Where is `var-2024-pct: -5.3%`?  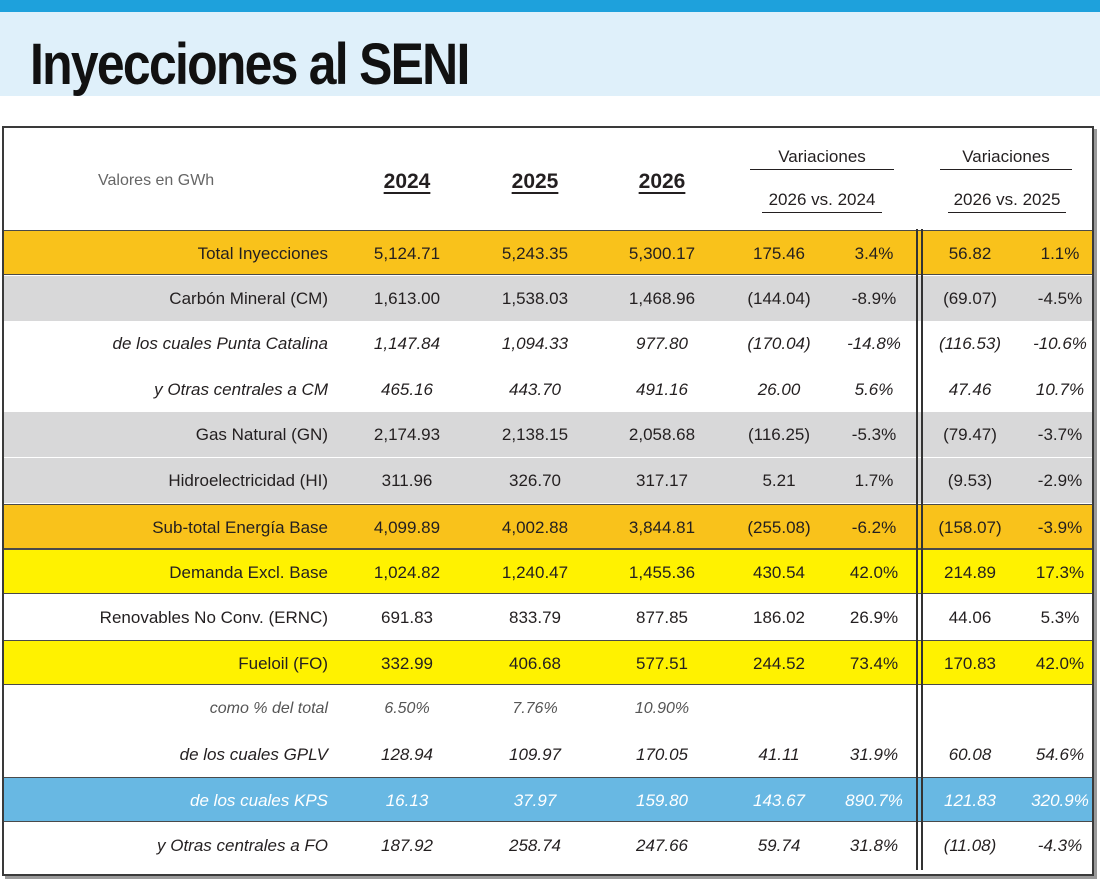
var-2024-pct: -5.3% is located at coordinates (874, 435).